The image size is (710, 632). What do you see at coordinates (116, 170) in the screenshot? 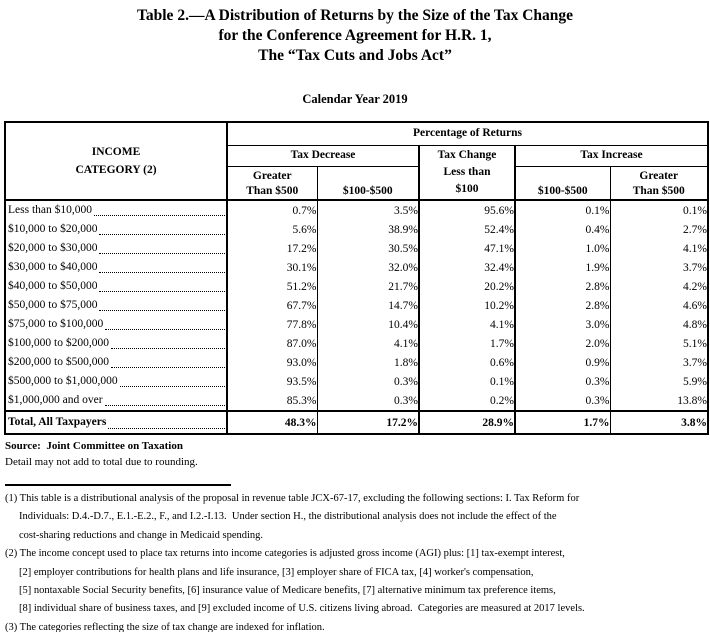
I see `income-header-line-2: CATEGORY (2)` at bounding box center [116, 170].